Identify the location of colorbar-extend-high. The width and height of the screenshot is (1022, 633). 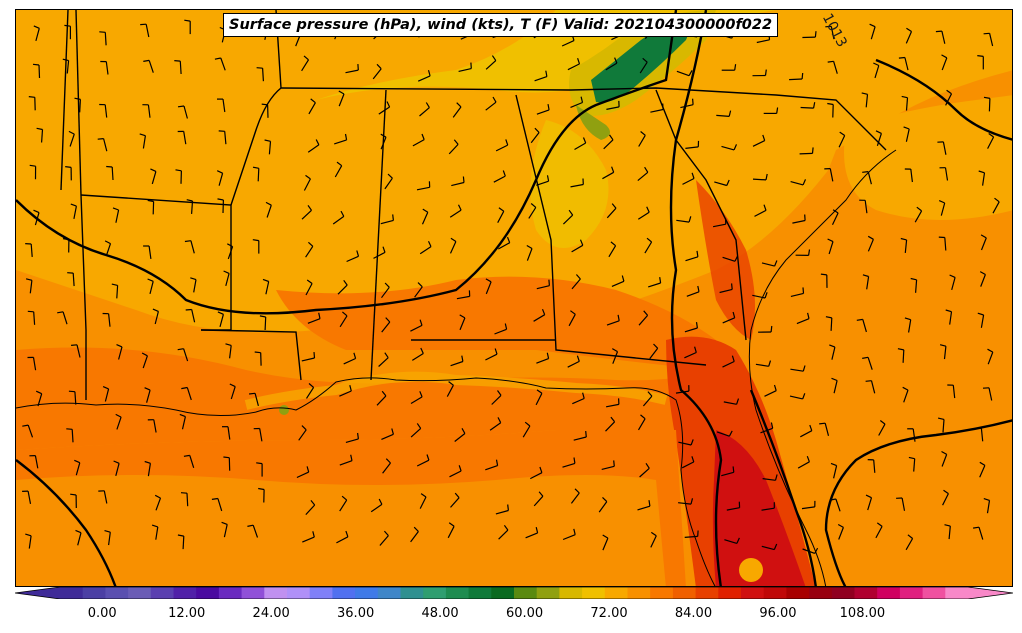
(990, 593).